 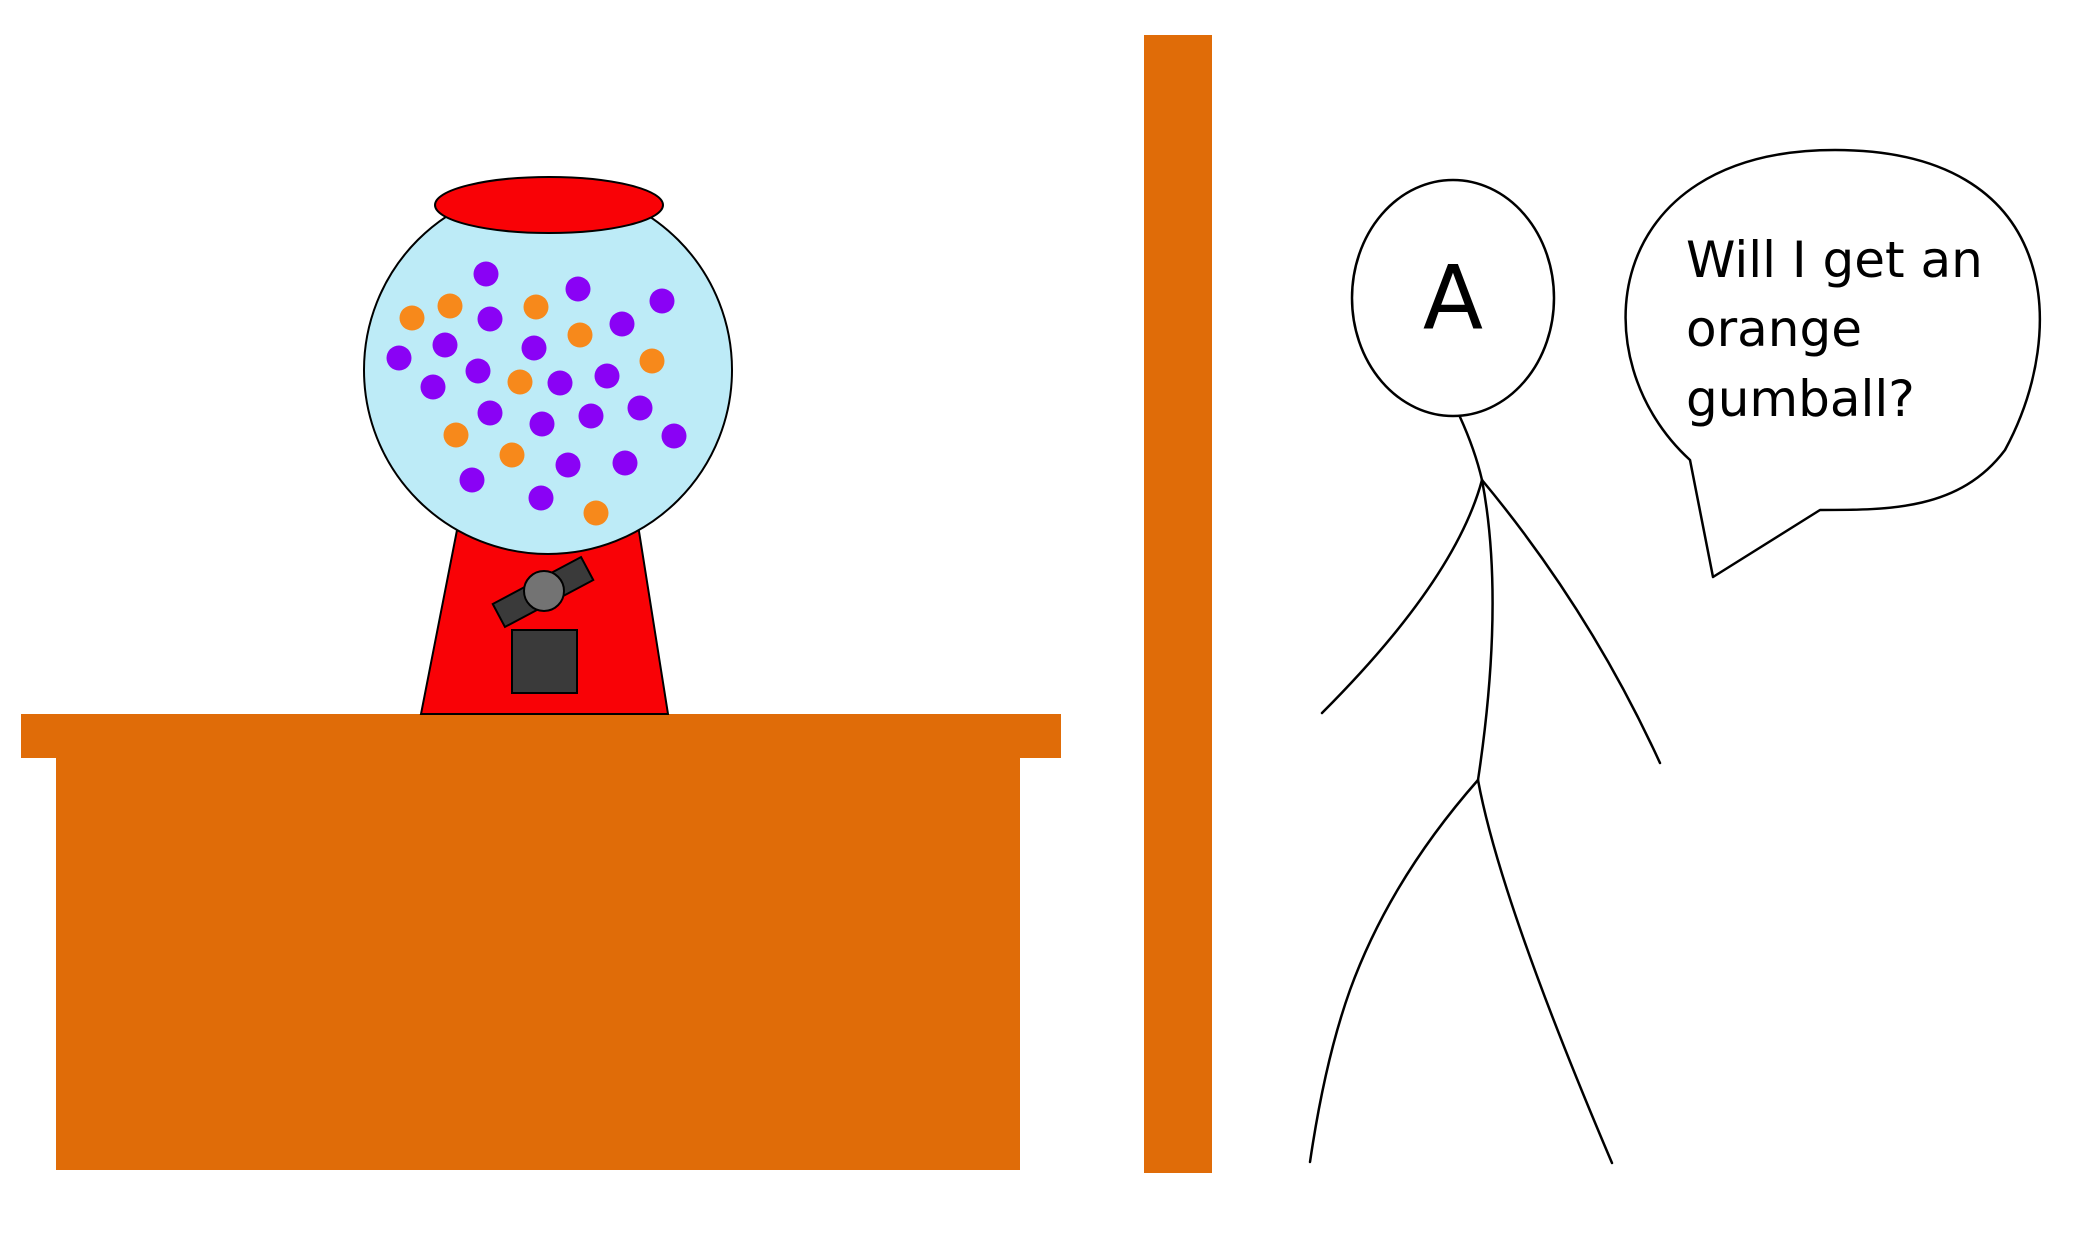 I want to click on divider-wall, so click(x=1178, y=604).